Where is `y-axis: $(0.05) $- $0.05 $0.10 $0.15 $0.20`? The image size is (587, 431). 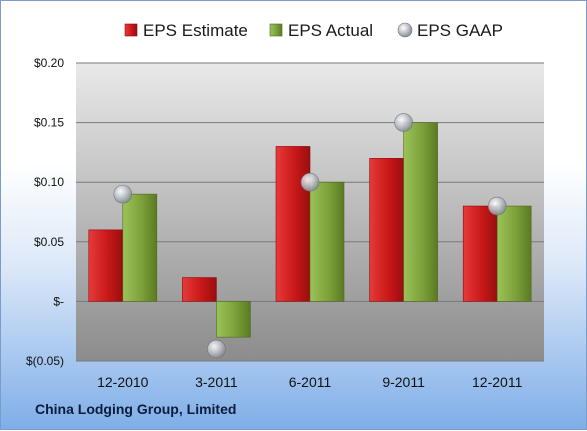
y-axis: $(0.05) $- $0.05 $0.10 $0.15 $0.20 is located at coordinates (45, 212).